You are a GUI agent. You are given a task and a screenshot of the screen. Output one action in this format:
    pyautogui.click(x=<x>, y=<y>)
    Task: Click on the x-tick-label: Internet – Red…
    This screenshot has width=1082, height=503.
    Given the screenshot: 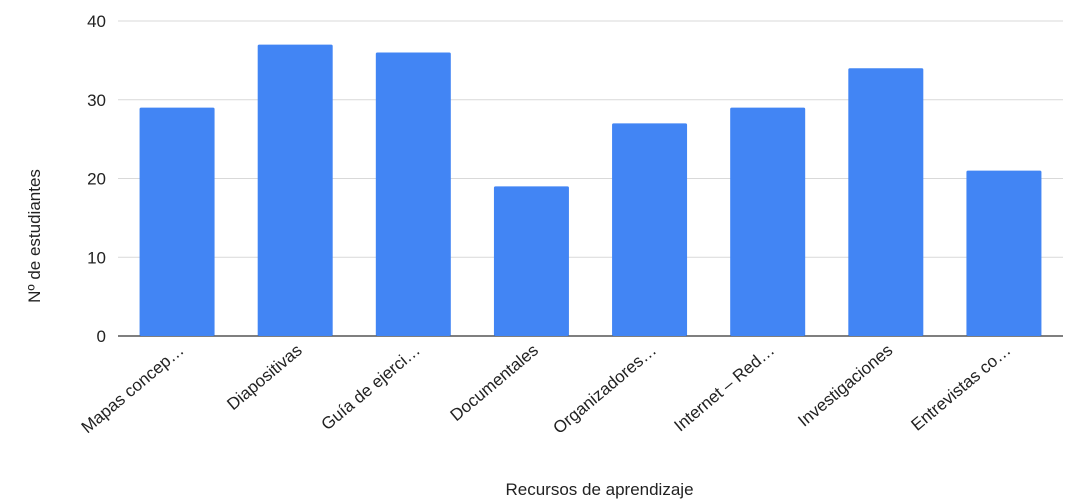 What is the action you would take?
    pyautogui.click(x=724, y=388)
    